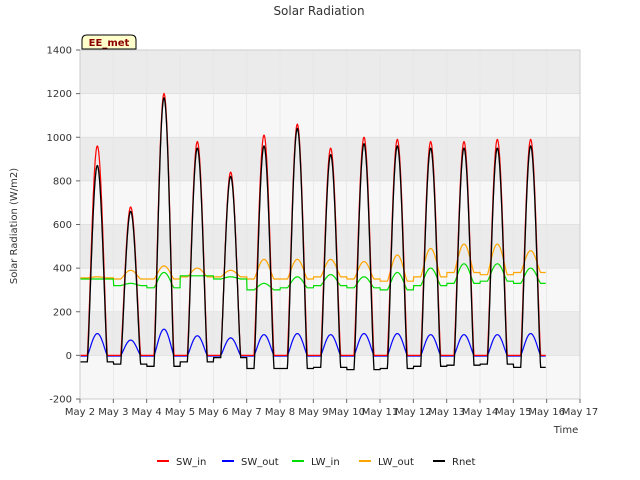 The image size is (640, 480). I want to click on x-tick-label: May 3, so click(113, 412).